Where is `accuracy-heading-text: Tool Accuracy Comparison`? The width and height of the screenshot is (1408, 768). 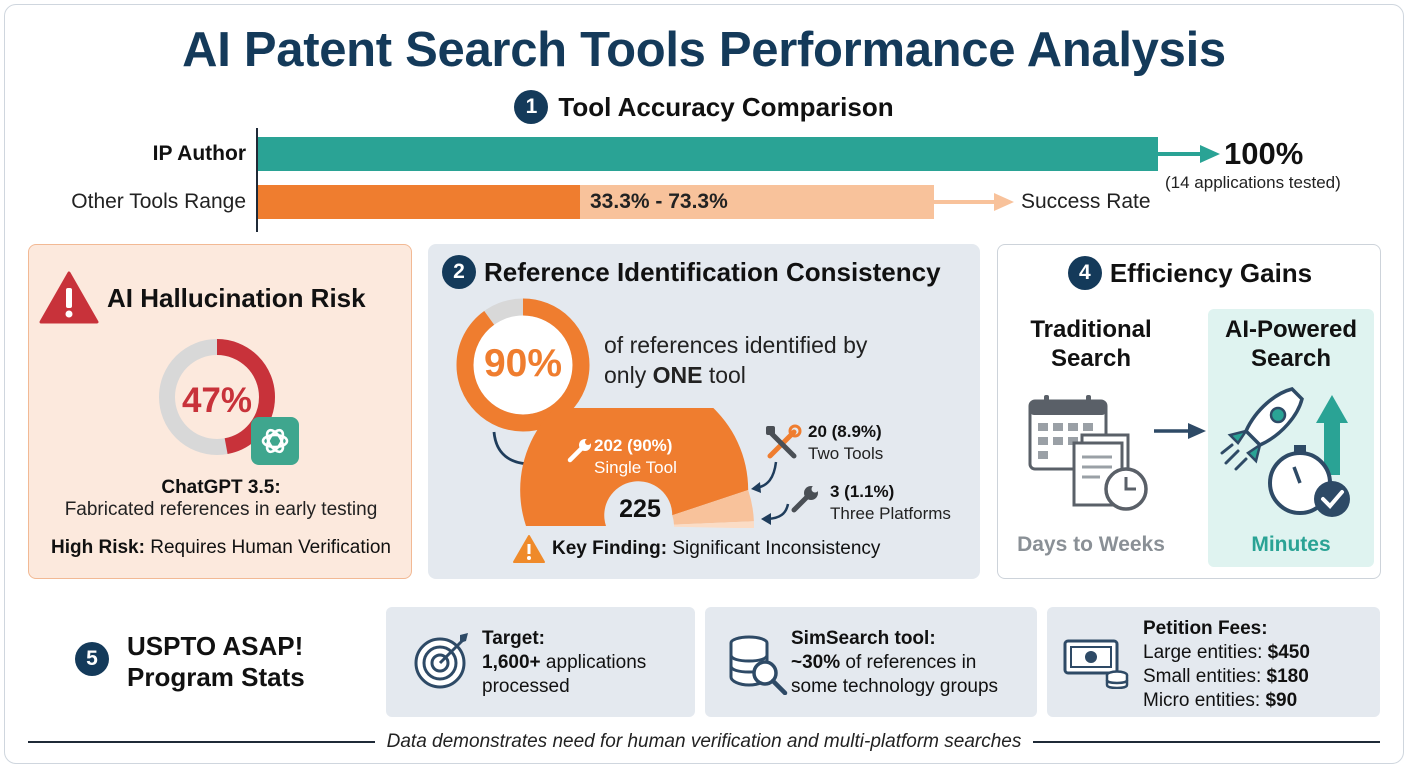 accuracy-heading-text: Tool Accuracy Comparison is located at coordinates (726, 107).